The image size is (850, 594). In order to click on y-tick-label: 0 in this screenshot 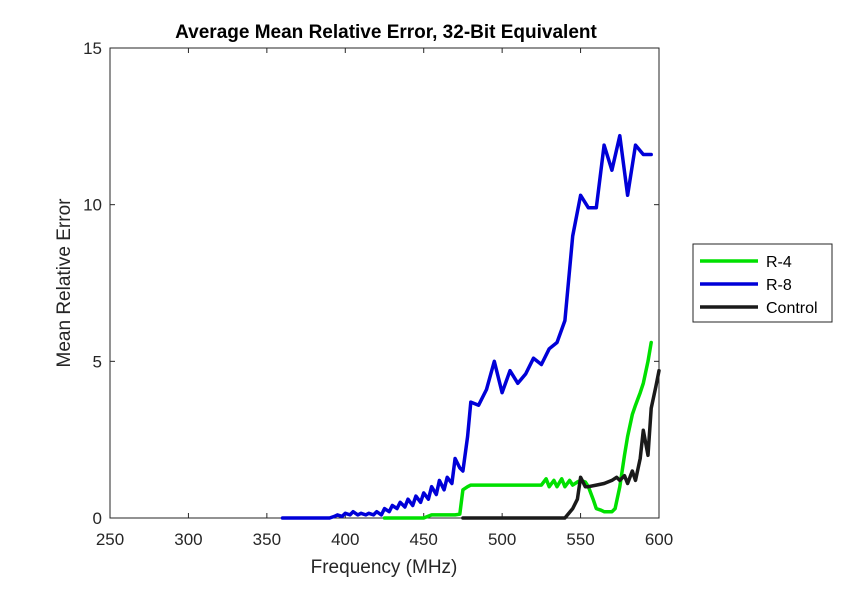, I will do `click(97, 518)`.